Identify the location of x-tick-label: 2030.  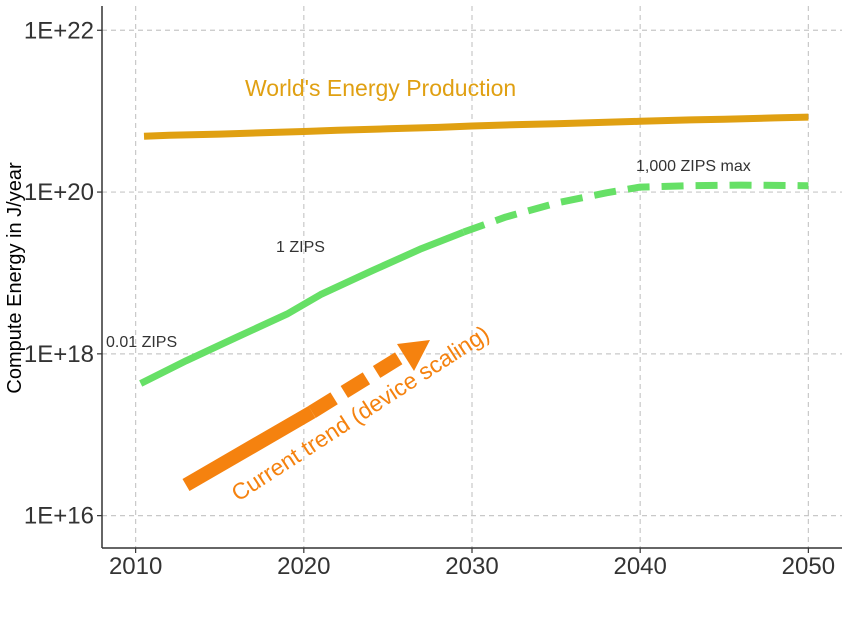
(471, 566).